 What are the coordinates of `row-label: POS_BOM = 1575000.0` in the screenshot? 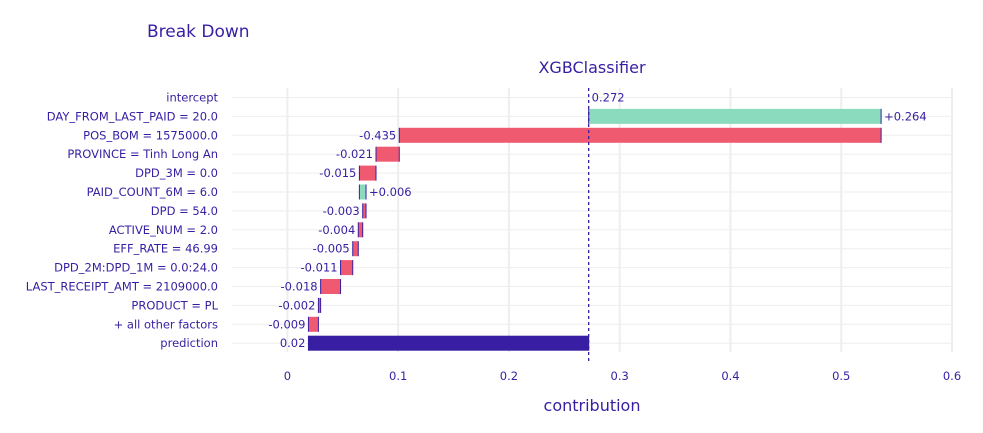 It's located at (150, 135).